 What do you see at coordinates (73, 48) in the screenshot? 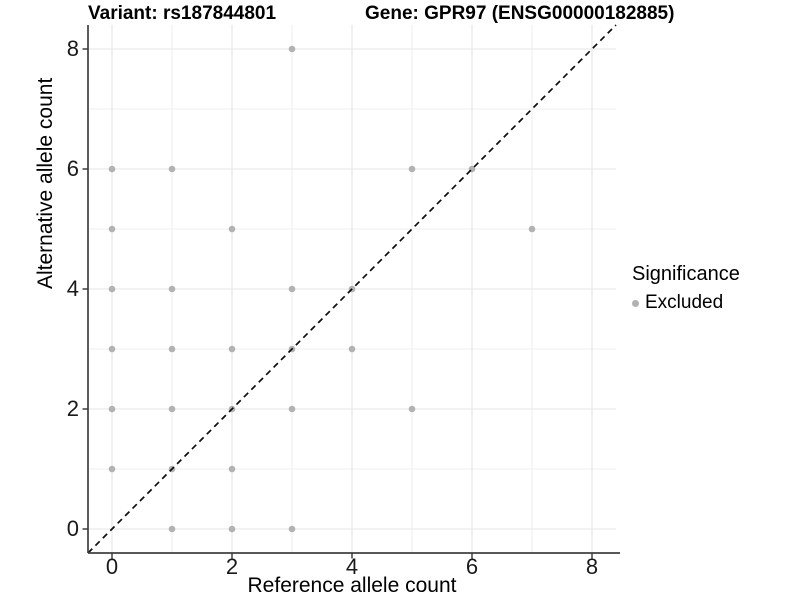
I see `y-tick-label: 8` at bounding box center [73, 48].